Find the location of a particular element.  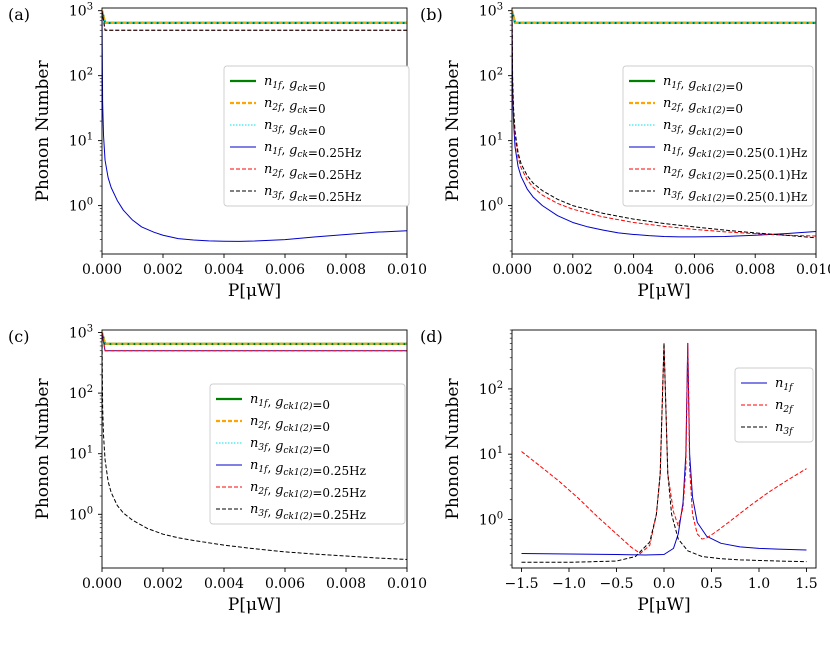

y-tick-label: 10² is located at coordinates (491, 389).